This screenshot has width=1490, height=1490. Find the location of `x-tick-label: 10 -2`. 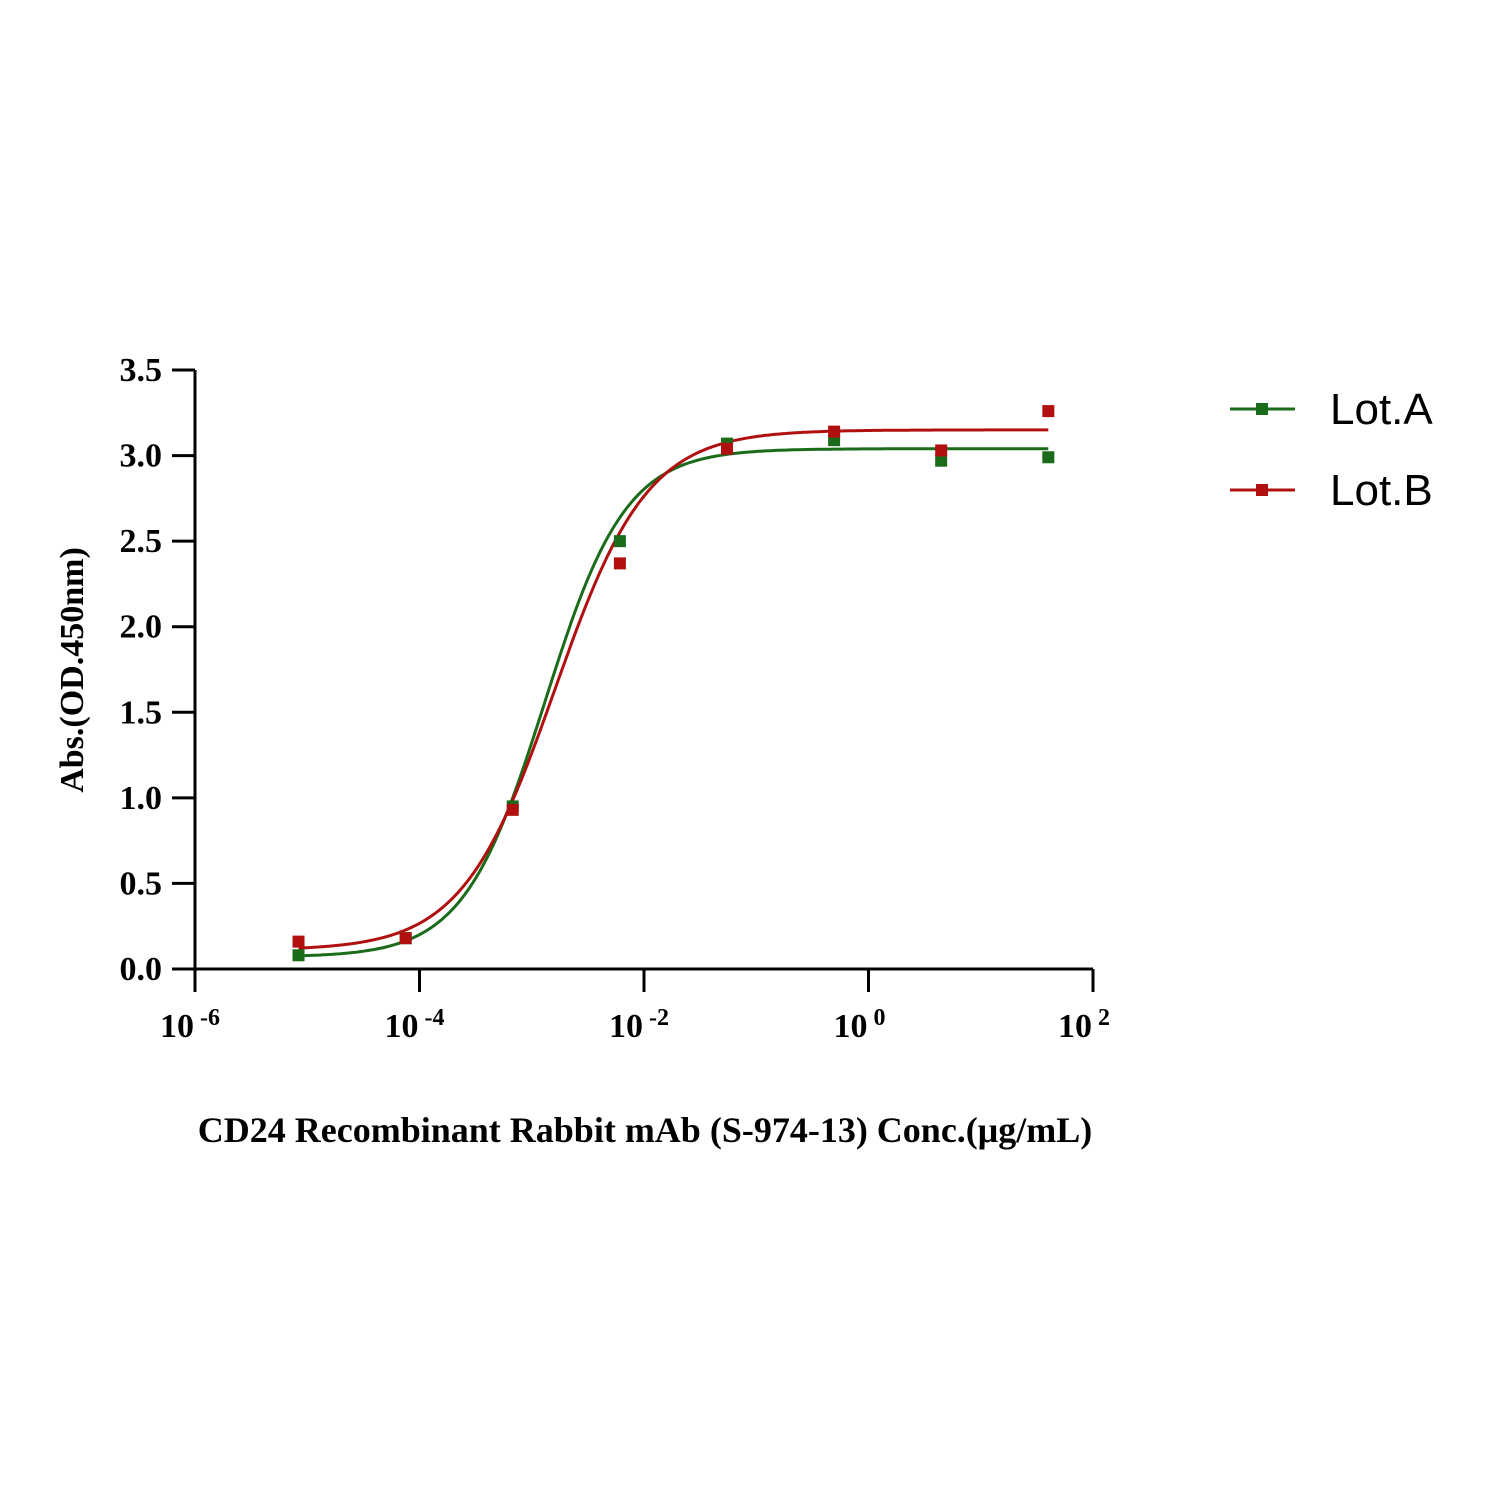

x-tick-label: 10 -2 is located at coordinates (639, 1025).